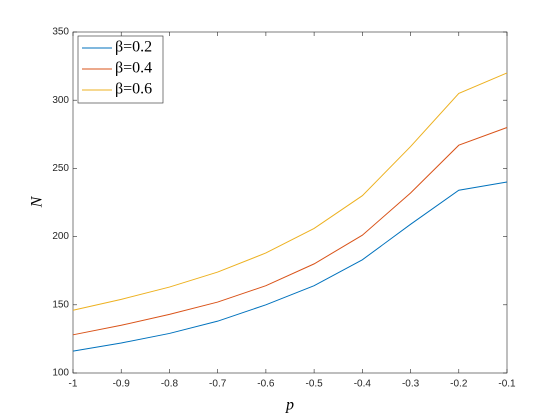 The height and width of the screenshot is (420, 560). Describe the element at coordinates (60, 236) in the screenshot. I see `y-tick-label: 200` at that location.